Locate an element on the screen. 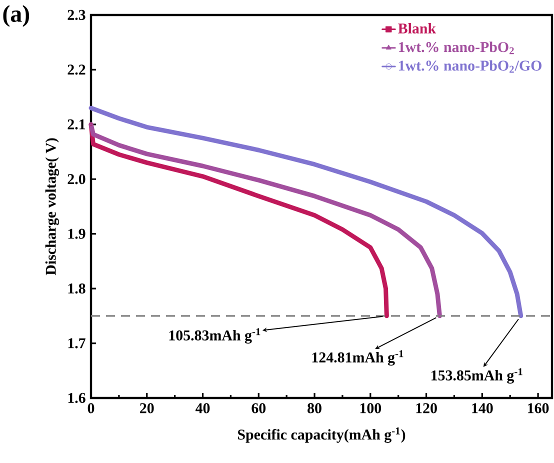  legend-label: 1wt.% nano-PbO$_{2}$/GO is located at coordinates (470, 66).